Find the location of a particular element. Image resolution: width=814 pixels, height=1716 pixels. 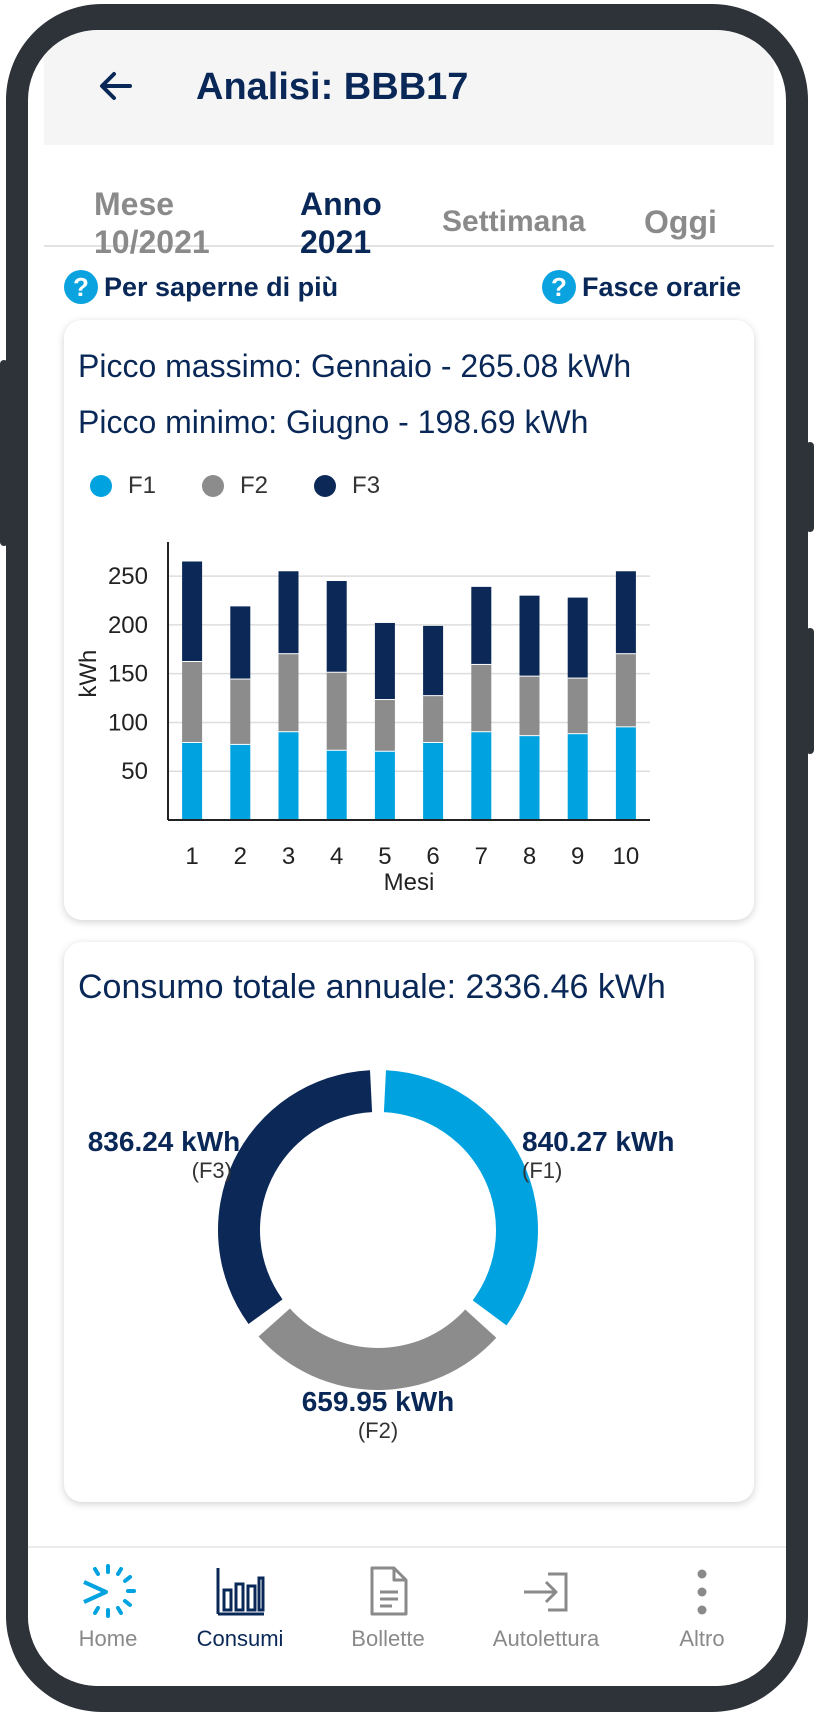

tab-mese: Mese 10/2021 is located at coordinates (152, 223).